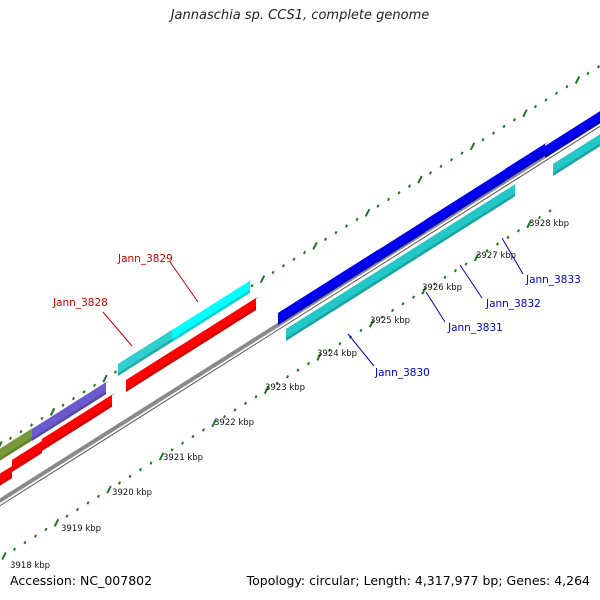  What do you see at coordinates (402, 373) in the screenshot?
I see `gene-label-jann-3830: Jann_3830` at bounding box center [402, 373].